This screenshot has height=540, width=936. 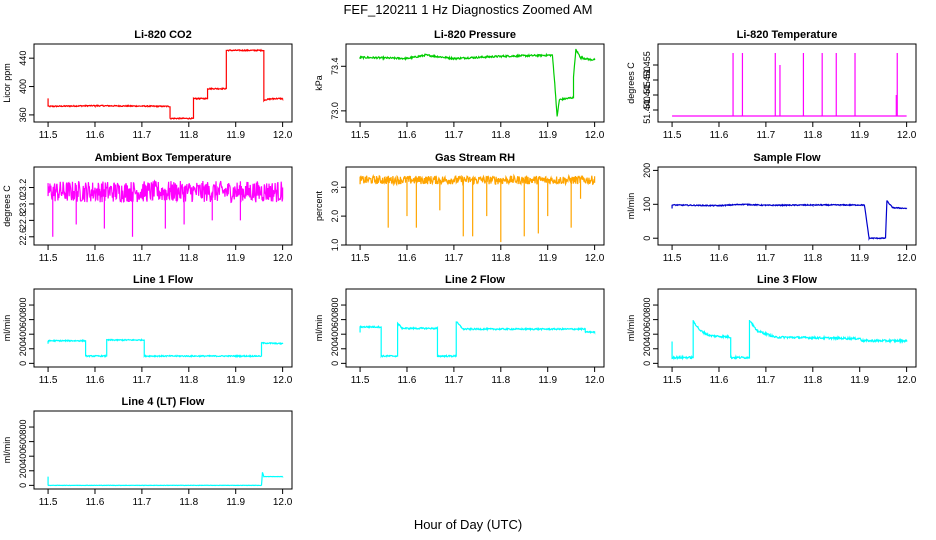 I want to click on panel-title: Ambient Box Temperature, so click(x=163, y=158).